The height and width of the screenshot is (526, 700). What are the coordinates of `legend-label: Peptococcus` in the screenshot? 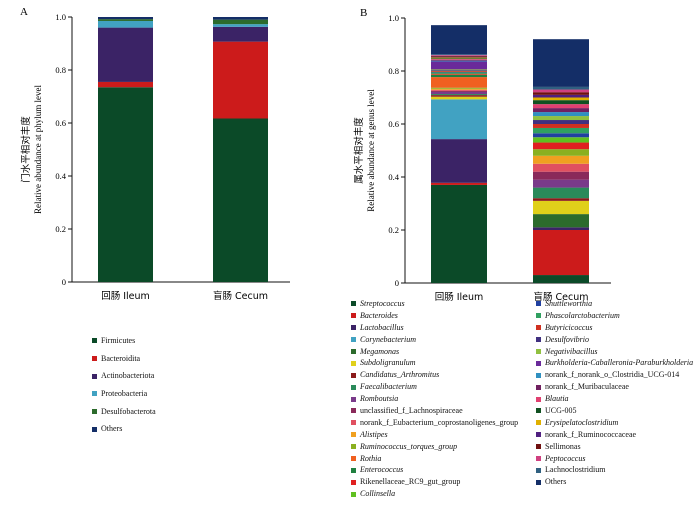 It's located at (565, 458).